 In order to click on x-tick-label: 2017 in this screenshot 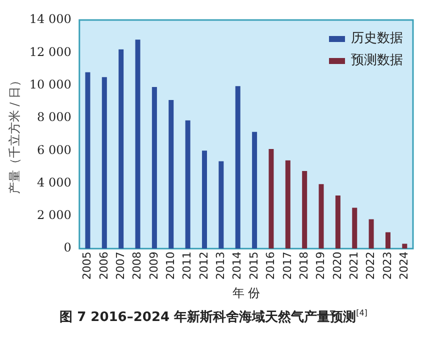, I will do `click(287, 266)`.